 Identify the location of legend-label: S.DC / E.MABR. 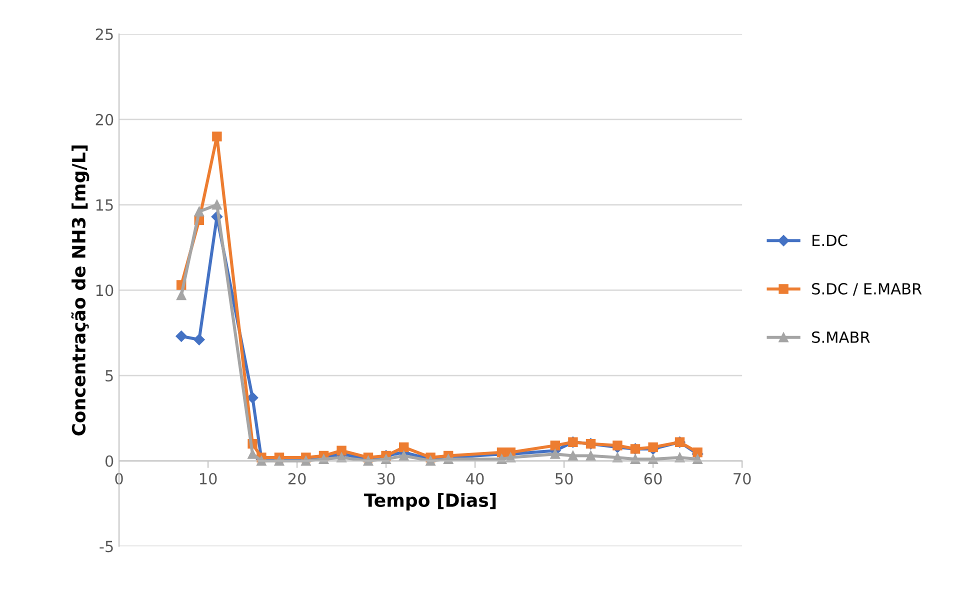
(867, 289).